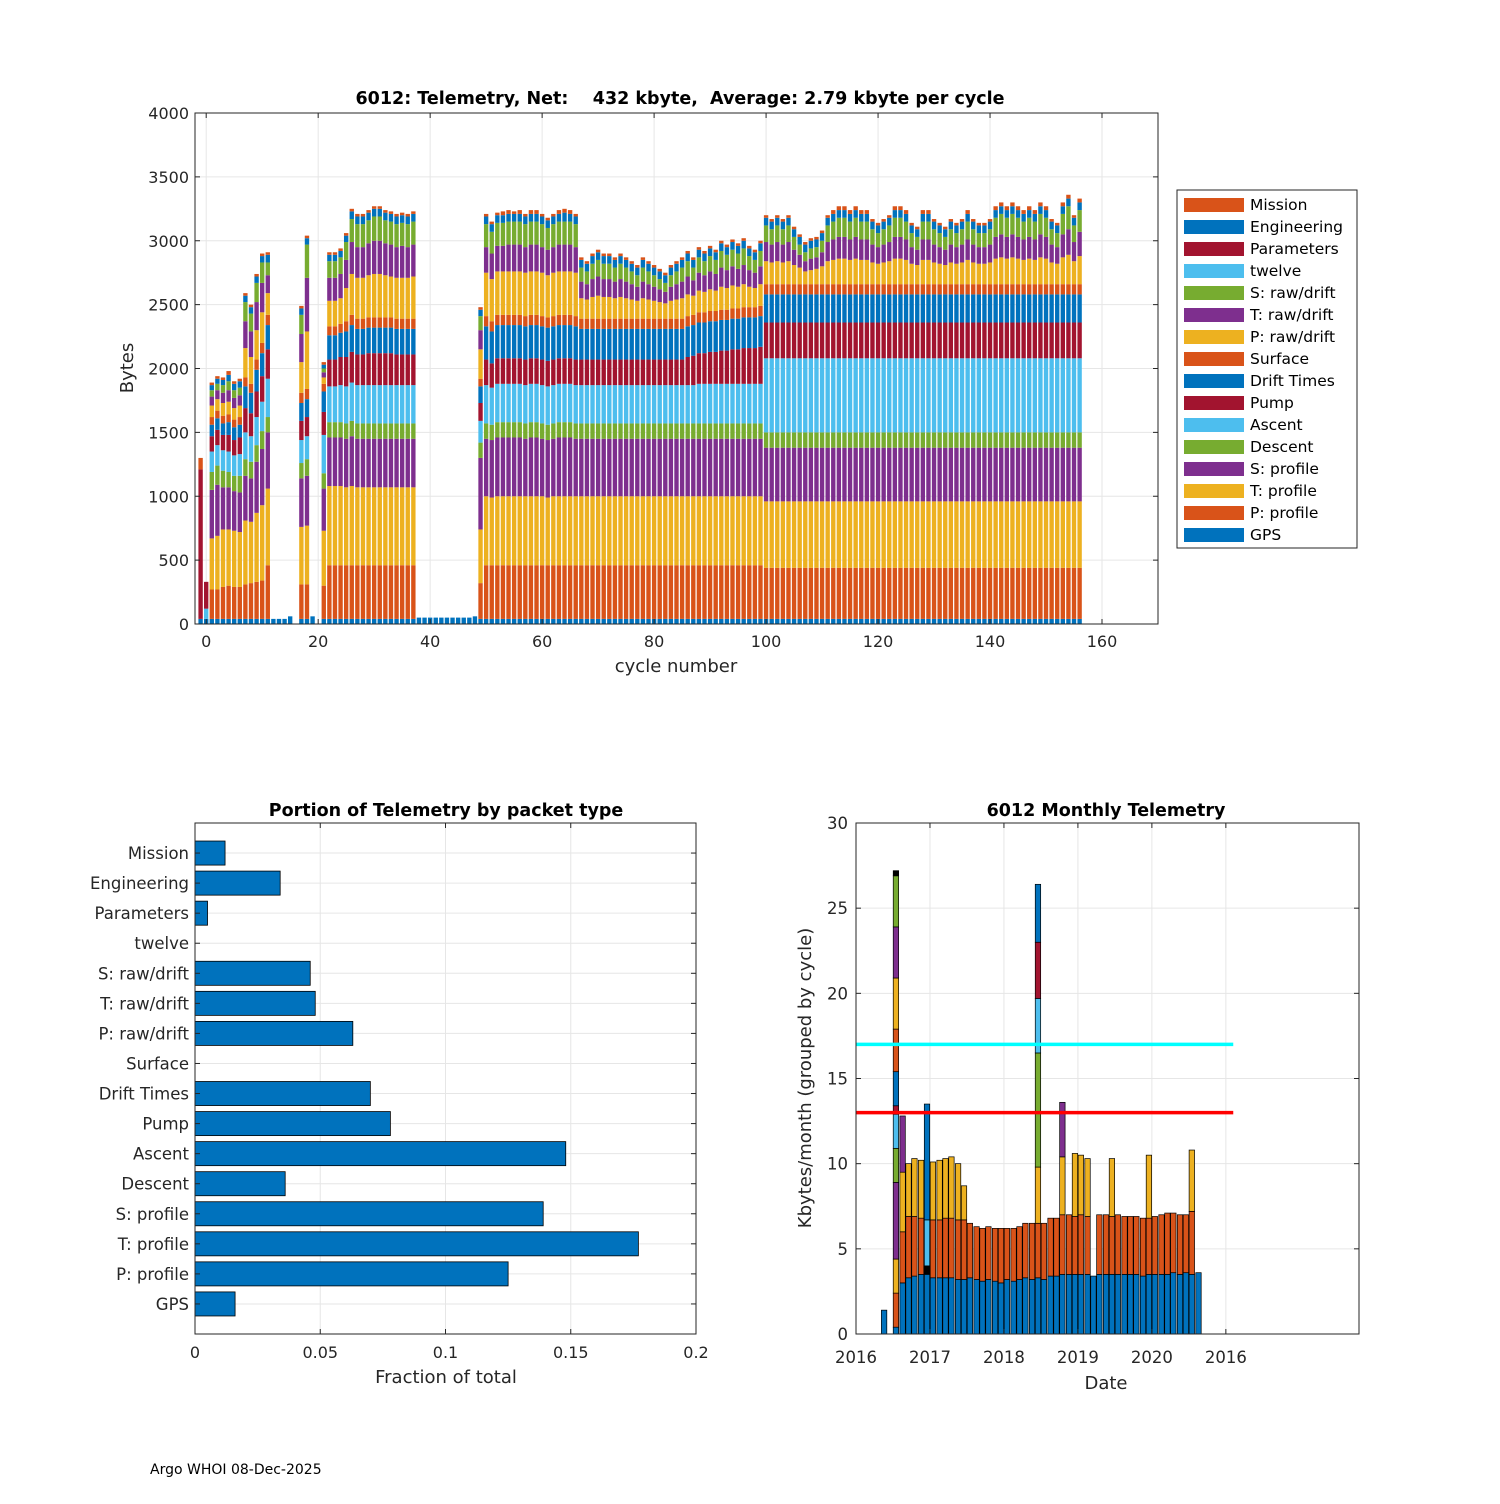  Describe the element at coordinates (837, 908) in the screenshot. I see `br-y-tick-label: 25` at that location.